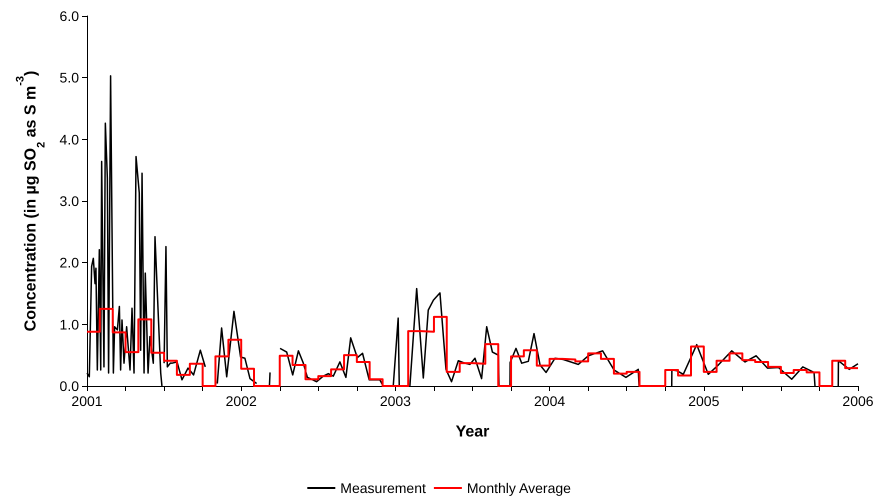  I want to click on y-tick-label: 5.0, so click(70, 78).